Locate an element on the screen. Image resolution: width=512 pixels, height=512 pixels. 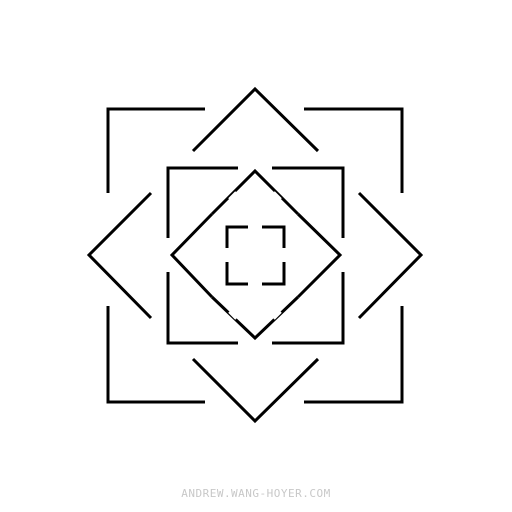
outer-diamond-corner-left is located at coordinates (119, 255).